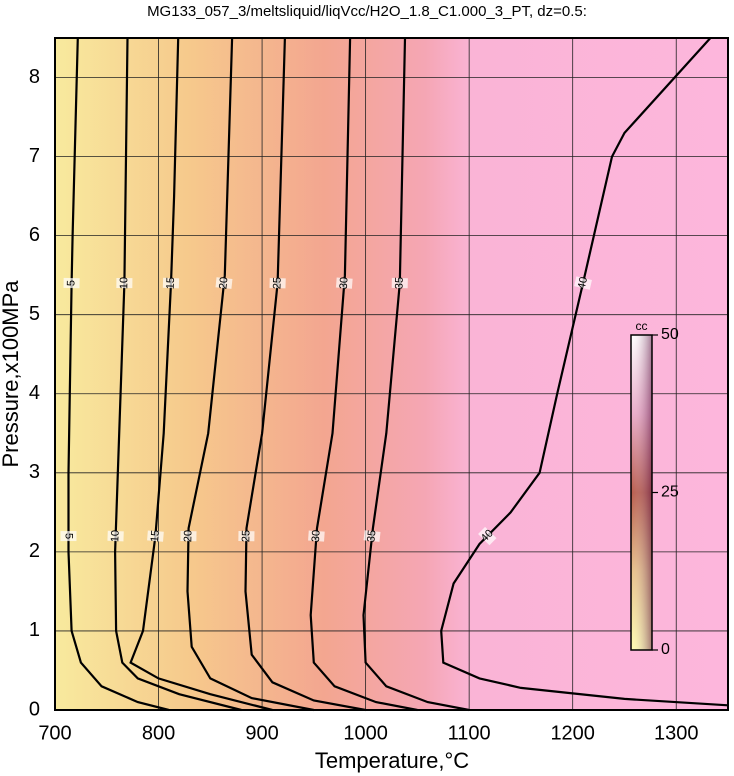 The image size is (734, 776). What do you see at coordinates (665, 649) in the screenshot?
I see `colorbar-tick-label: 0` at bounding box center [665, 649].